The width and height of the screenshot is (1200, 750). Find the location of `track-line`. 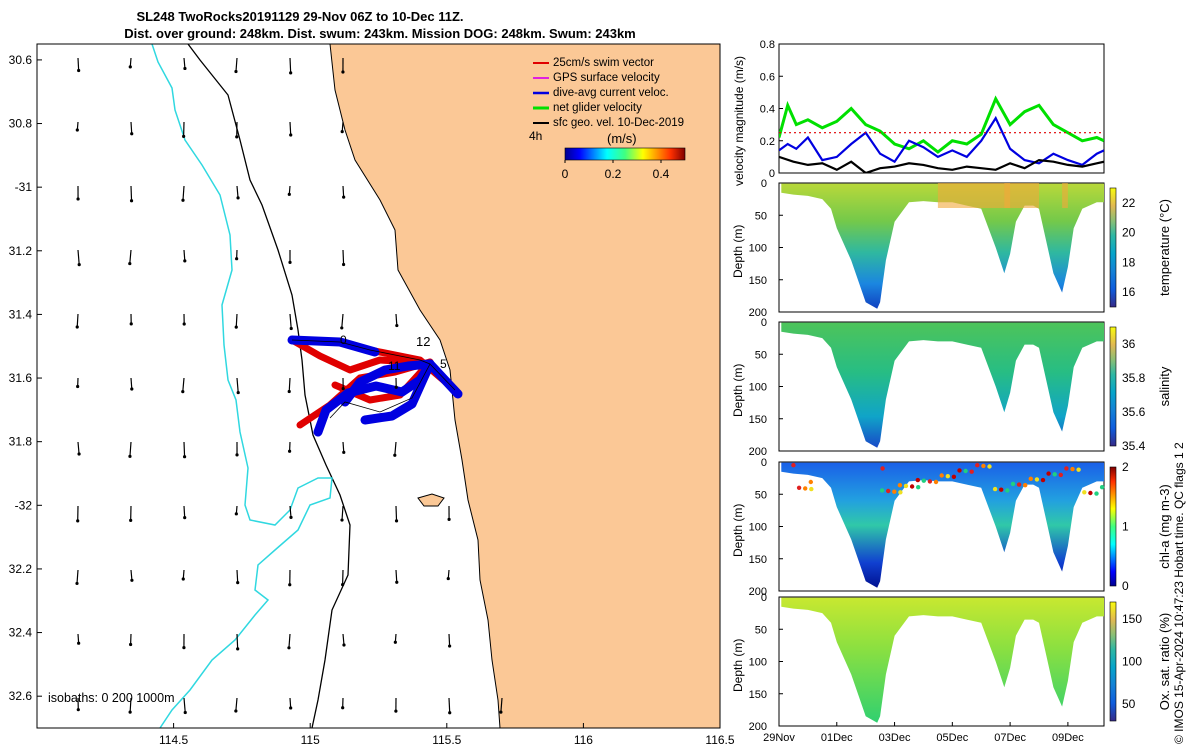

track-line is located at coordinates (373, 379).